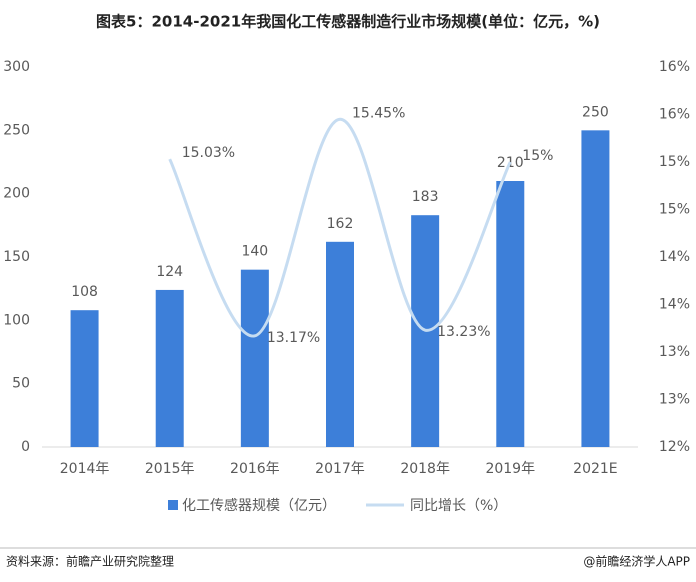 This screenshot has height=582, width=696. I want to click on legend-label: 同比增长（%）, so click(458, 506).